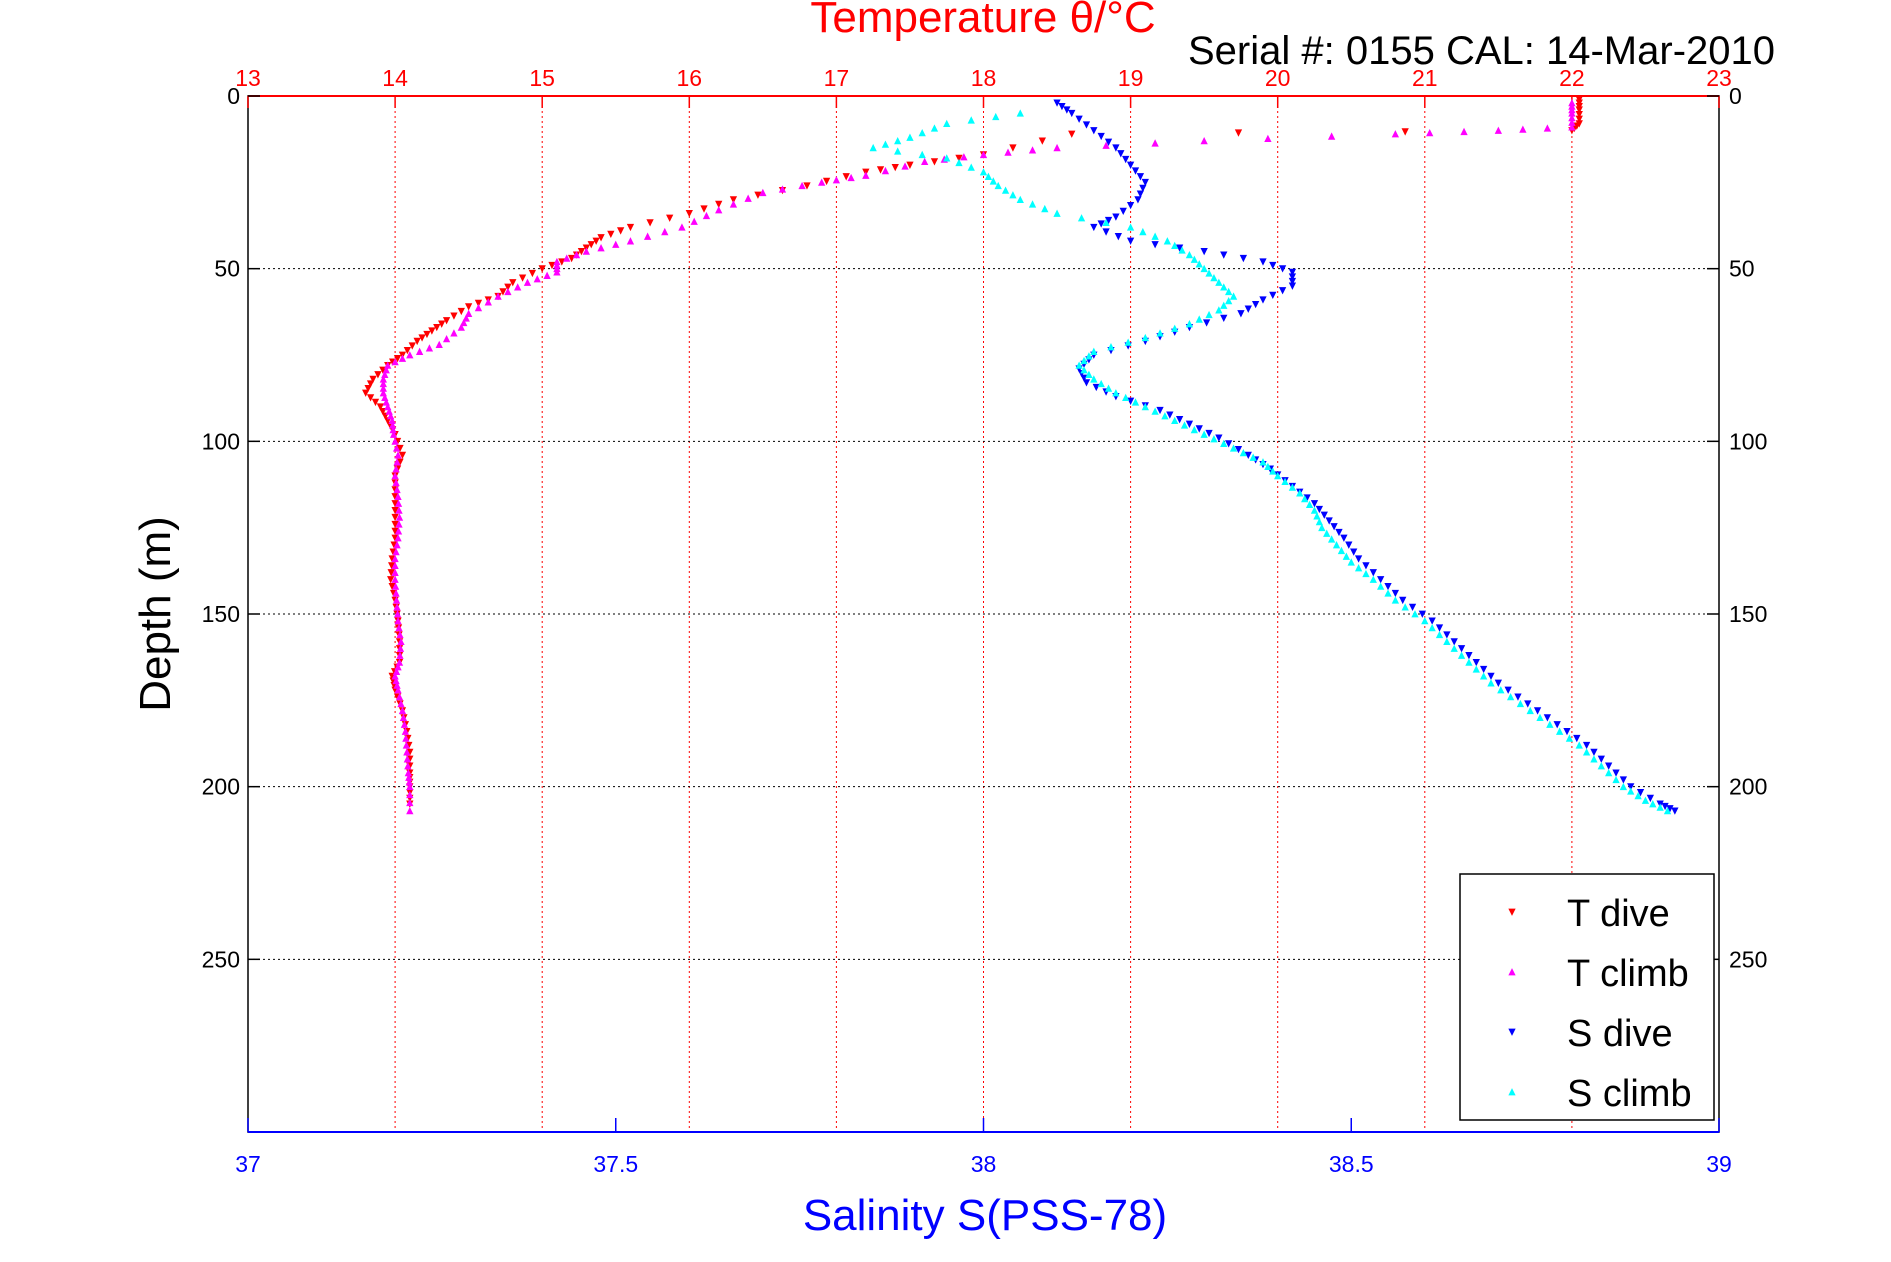  What do you see at coordinates (1748, 614) in the screenshot?
I see `tick-label-right: 150` at bounding box center [1748, 614].